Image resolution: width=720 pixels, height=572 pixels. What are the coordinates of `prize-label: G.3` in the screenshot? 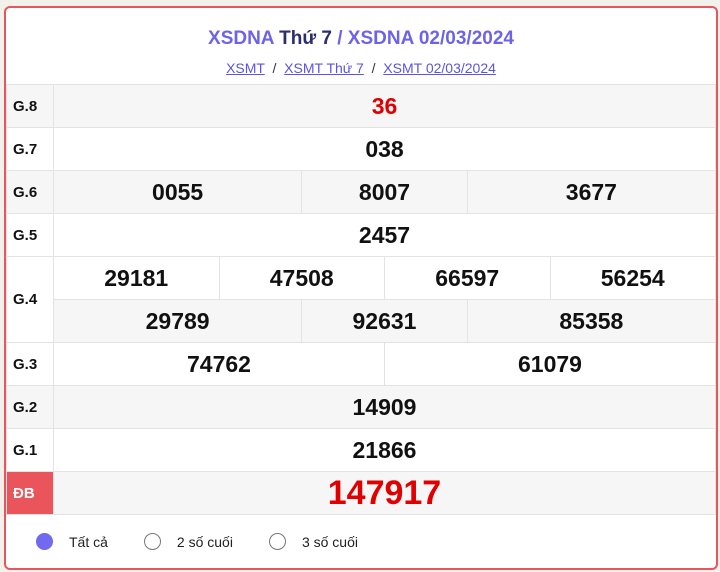 It's located at (30, 364).